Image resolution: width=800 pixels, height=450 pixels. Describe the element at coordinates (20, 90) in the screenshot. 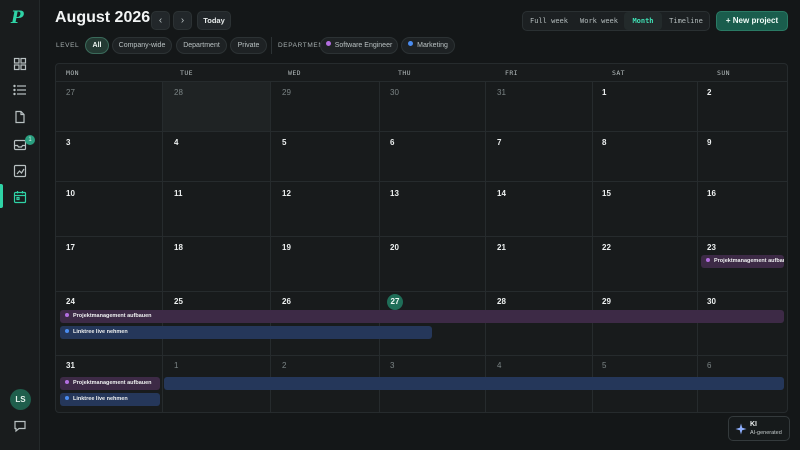

I see `list-icon` at that location.